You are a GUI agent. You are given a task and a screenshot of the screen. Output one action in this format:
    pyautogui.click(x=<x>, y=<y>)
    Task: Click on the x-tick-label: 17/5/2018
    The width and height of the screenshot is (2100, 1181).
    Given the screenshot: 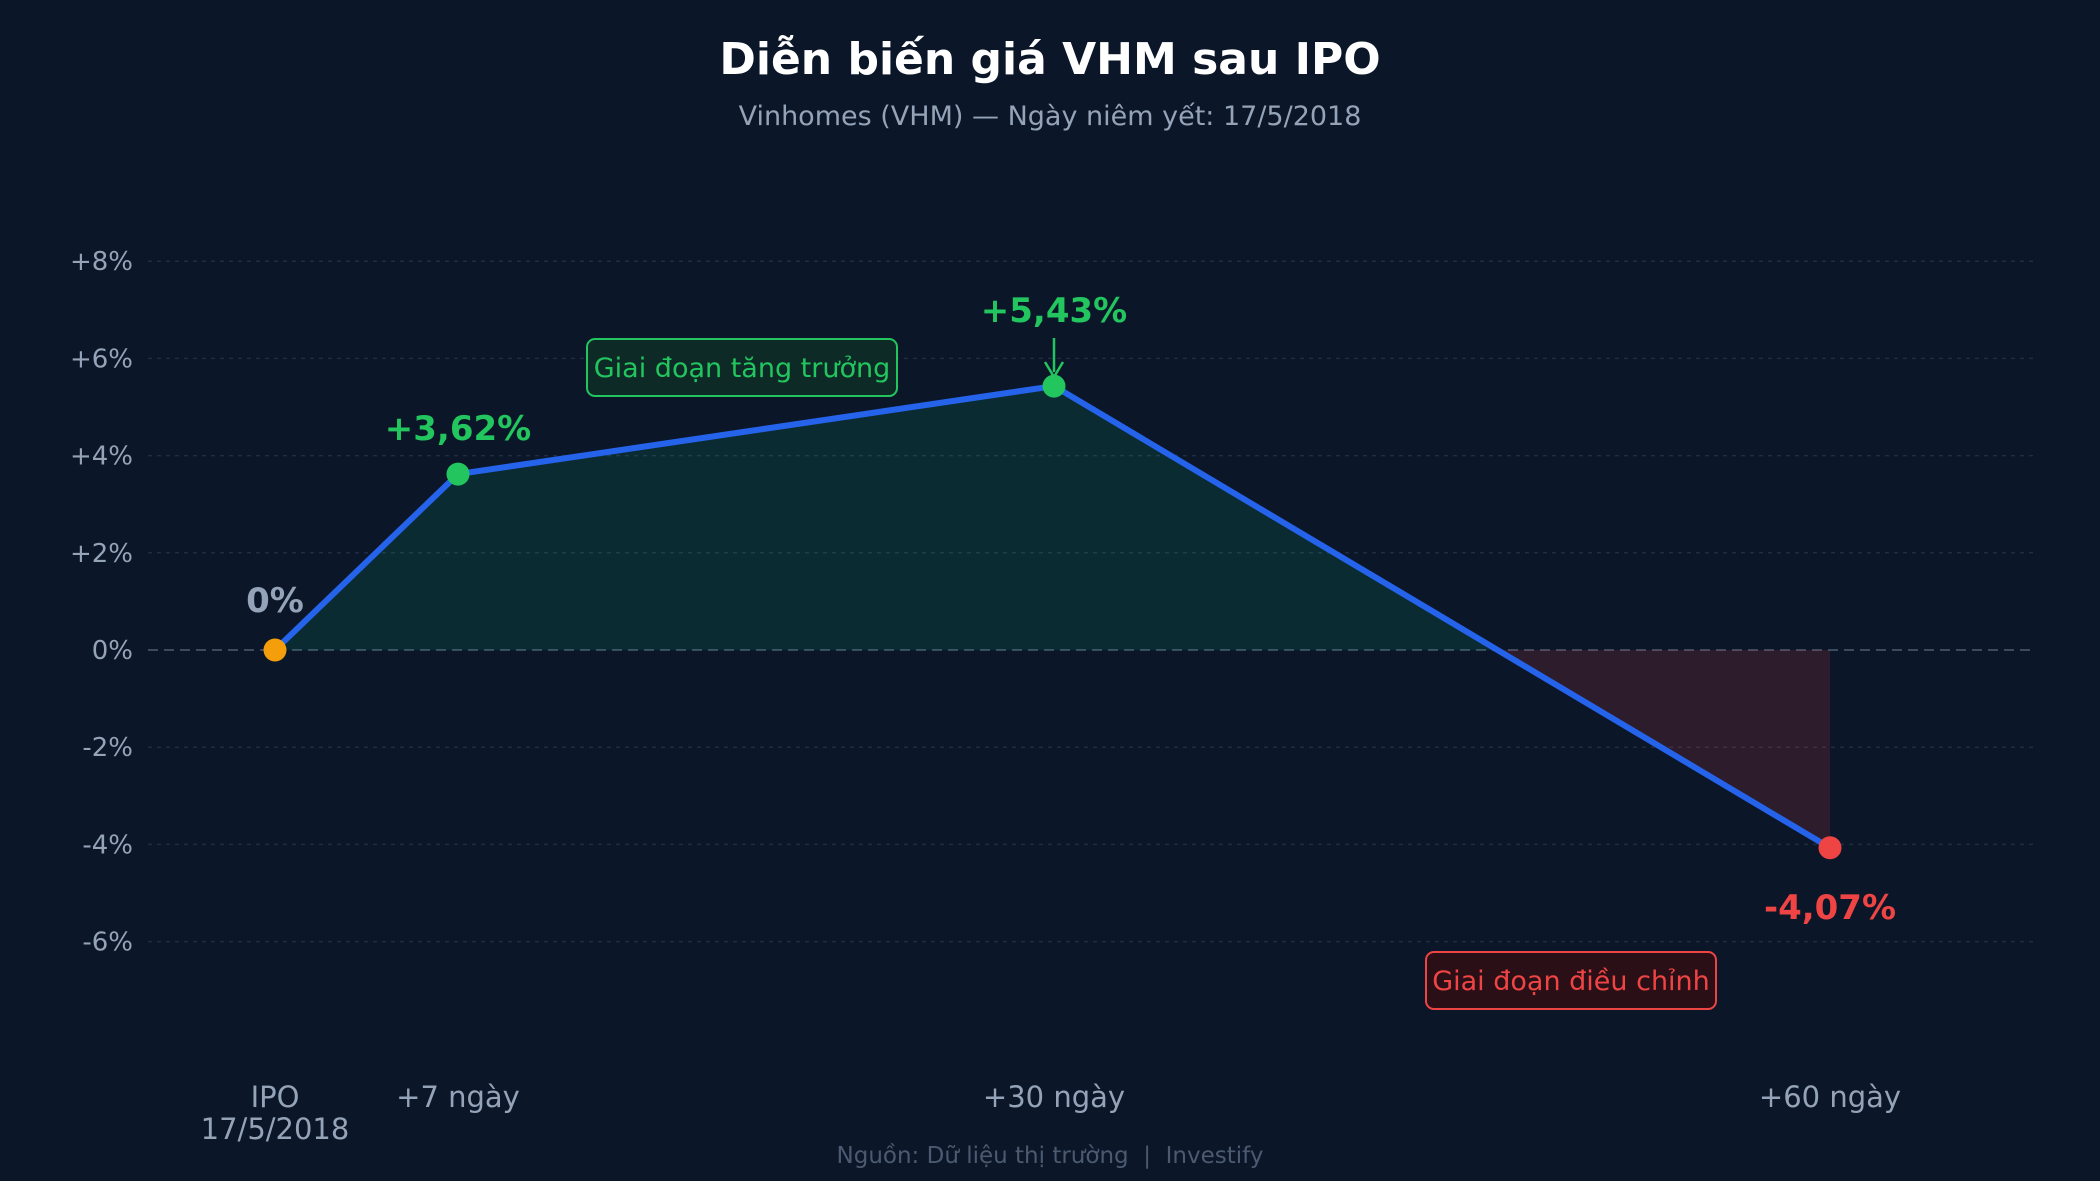 What is the action you would take?
    pyautogui.click(x=275, y=1129)
    